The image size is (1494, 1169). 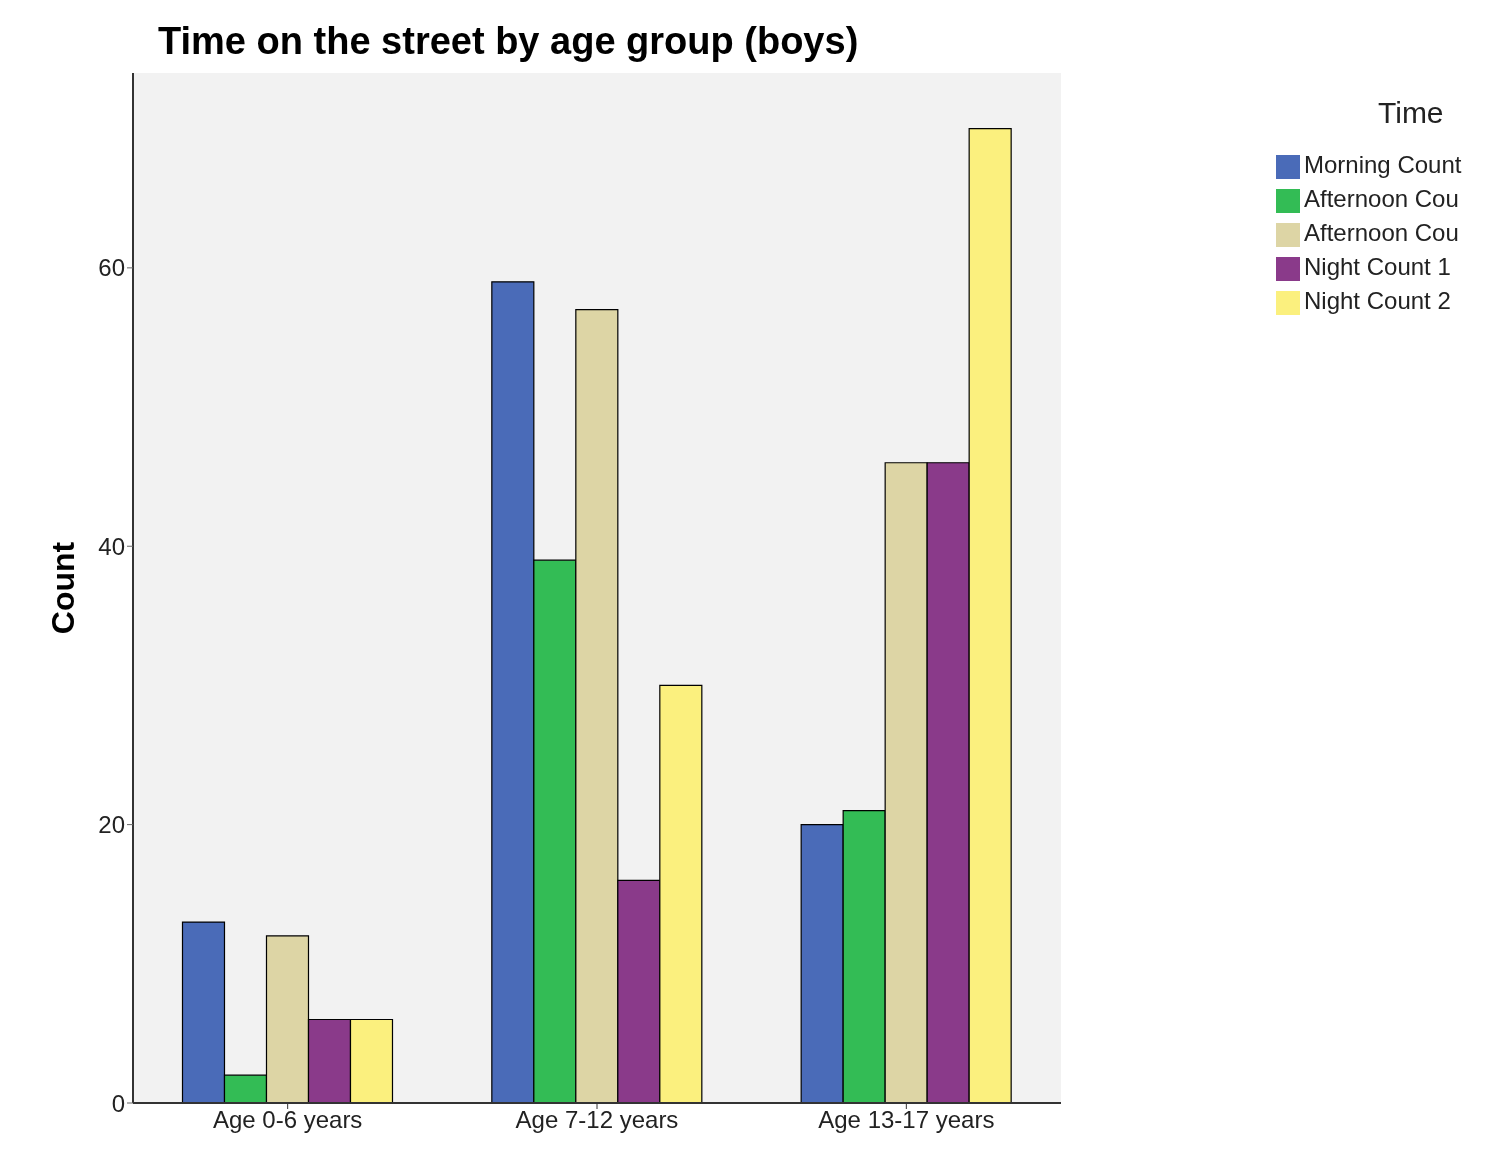 I want to click on x-tick-label: Age 13-17 years, so click(x=906, y=1120).